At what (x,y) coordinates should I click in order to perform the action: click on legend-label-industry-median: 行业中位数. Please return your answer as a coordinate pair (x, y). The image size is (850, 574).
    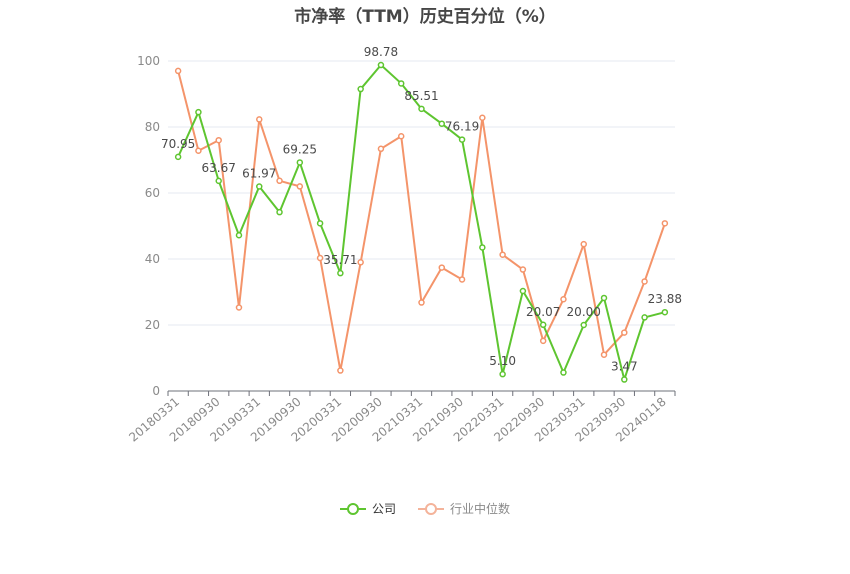
    Looking at the image, I should click on (480, 509).